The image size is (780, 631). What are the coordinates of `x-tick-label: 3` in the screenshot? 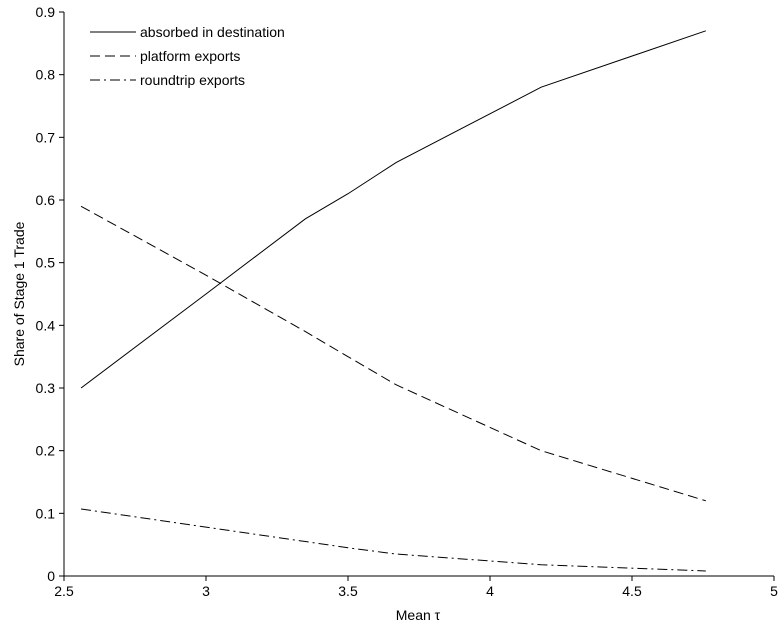 It's located at (206, 591).